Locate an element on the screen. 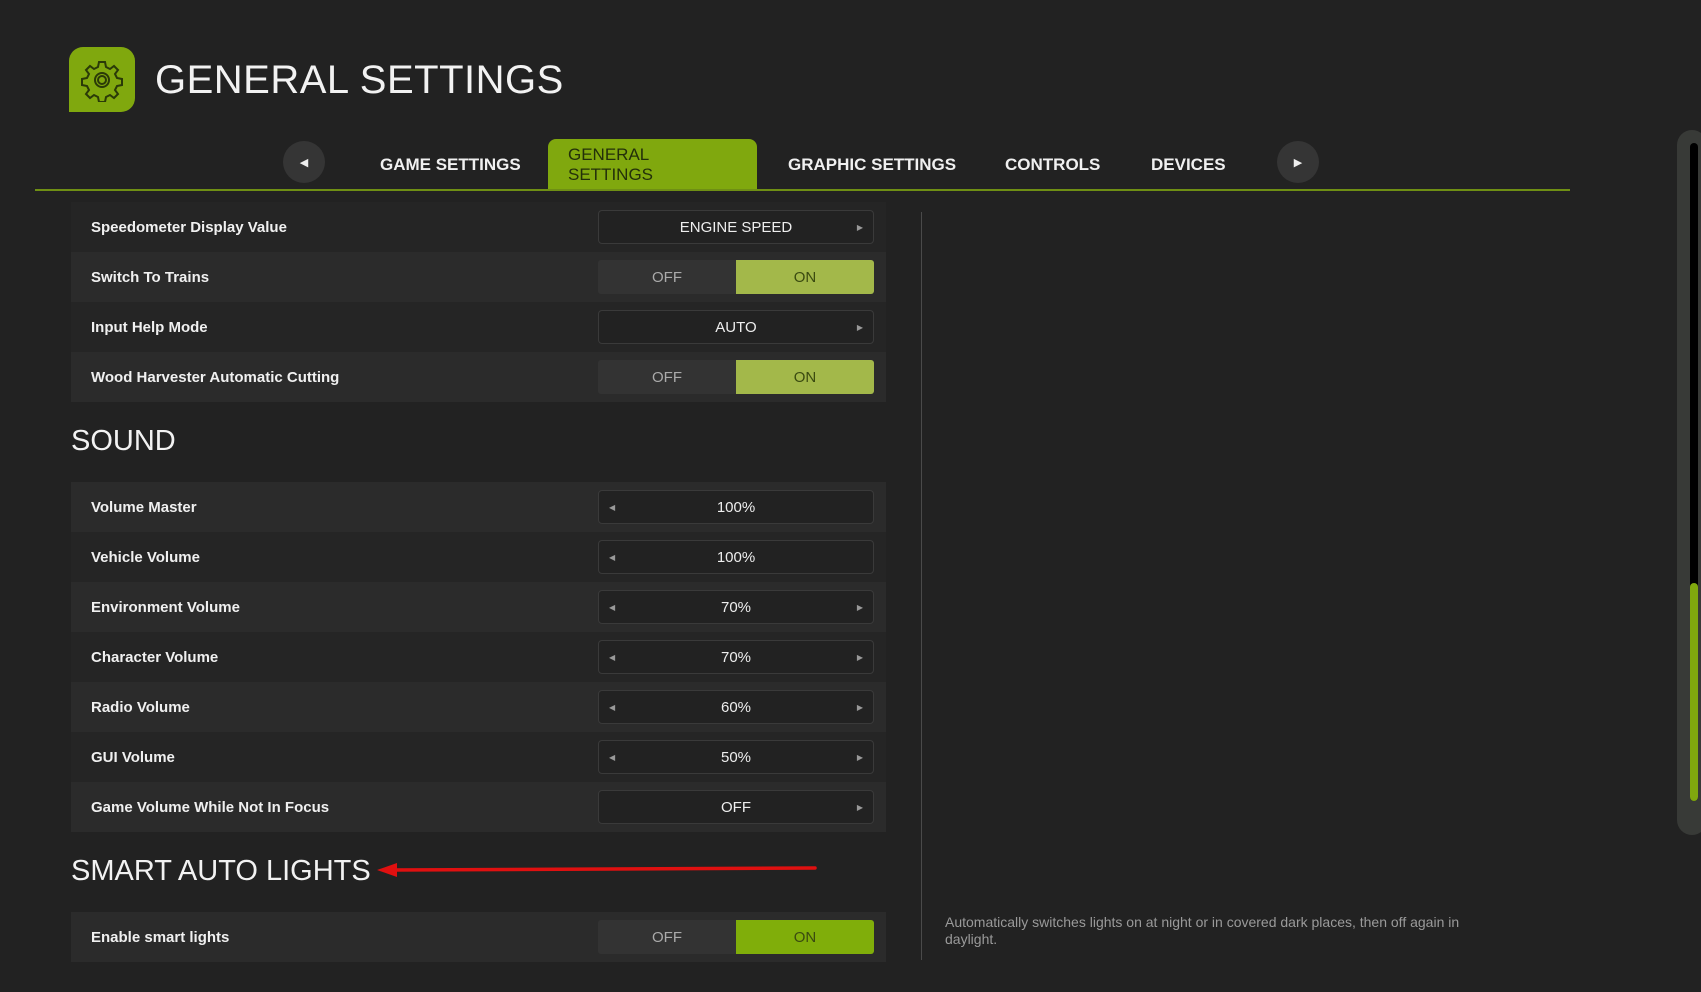  setting-value: 50% is located at coordinates (736, 757).